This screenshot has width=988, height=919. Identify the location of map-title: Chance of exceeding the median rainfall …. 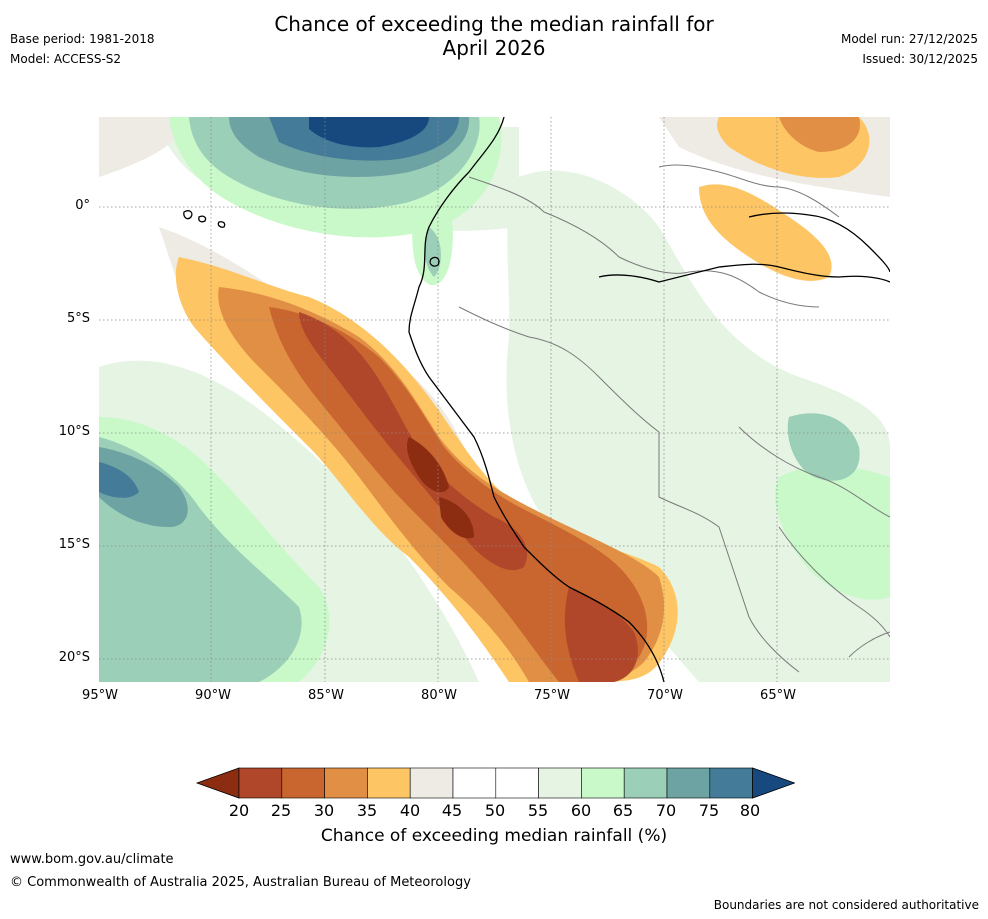
(494, 36).